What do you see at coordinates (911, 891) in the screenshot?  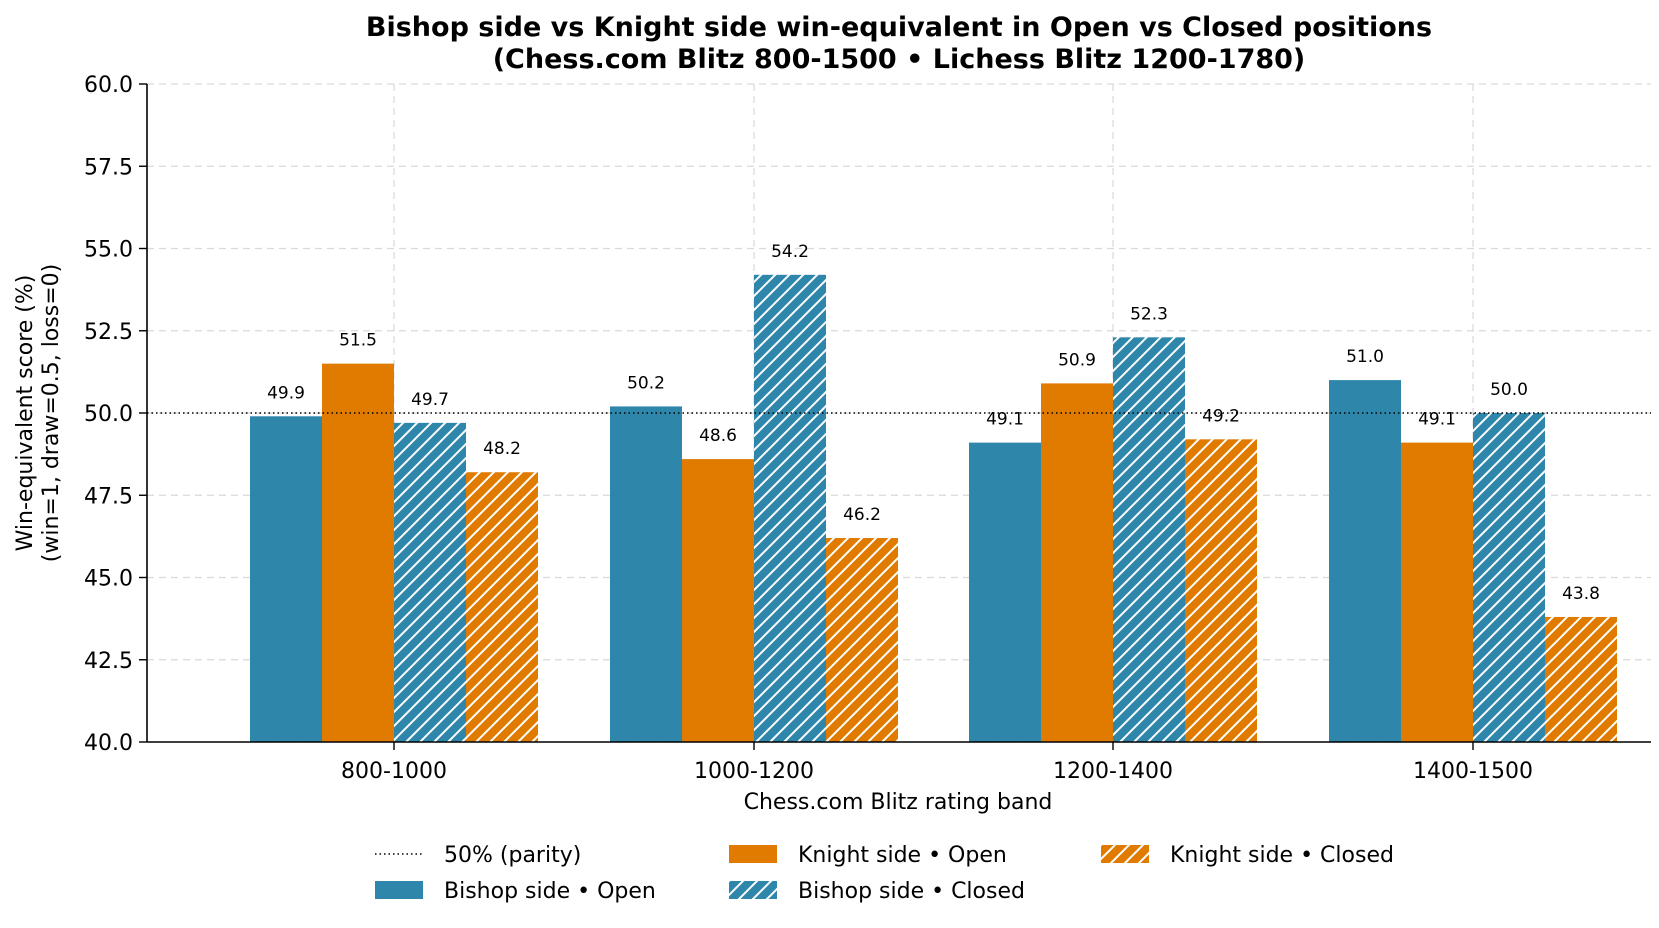 I see `legend-label-bishop-closed: Bishop side • Closed` at bounding box center [911, 891].